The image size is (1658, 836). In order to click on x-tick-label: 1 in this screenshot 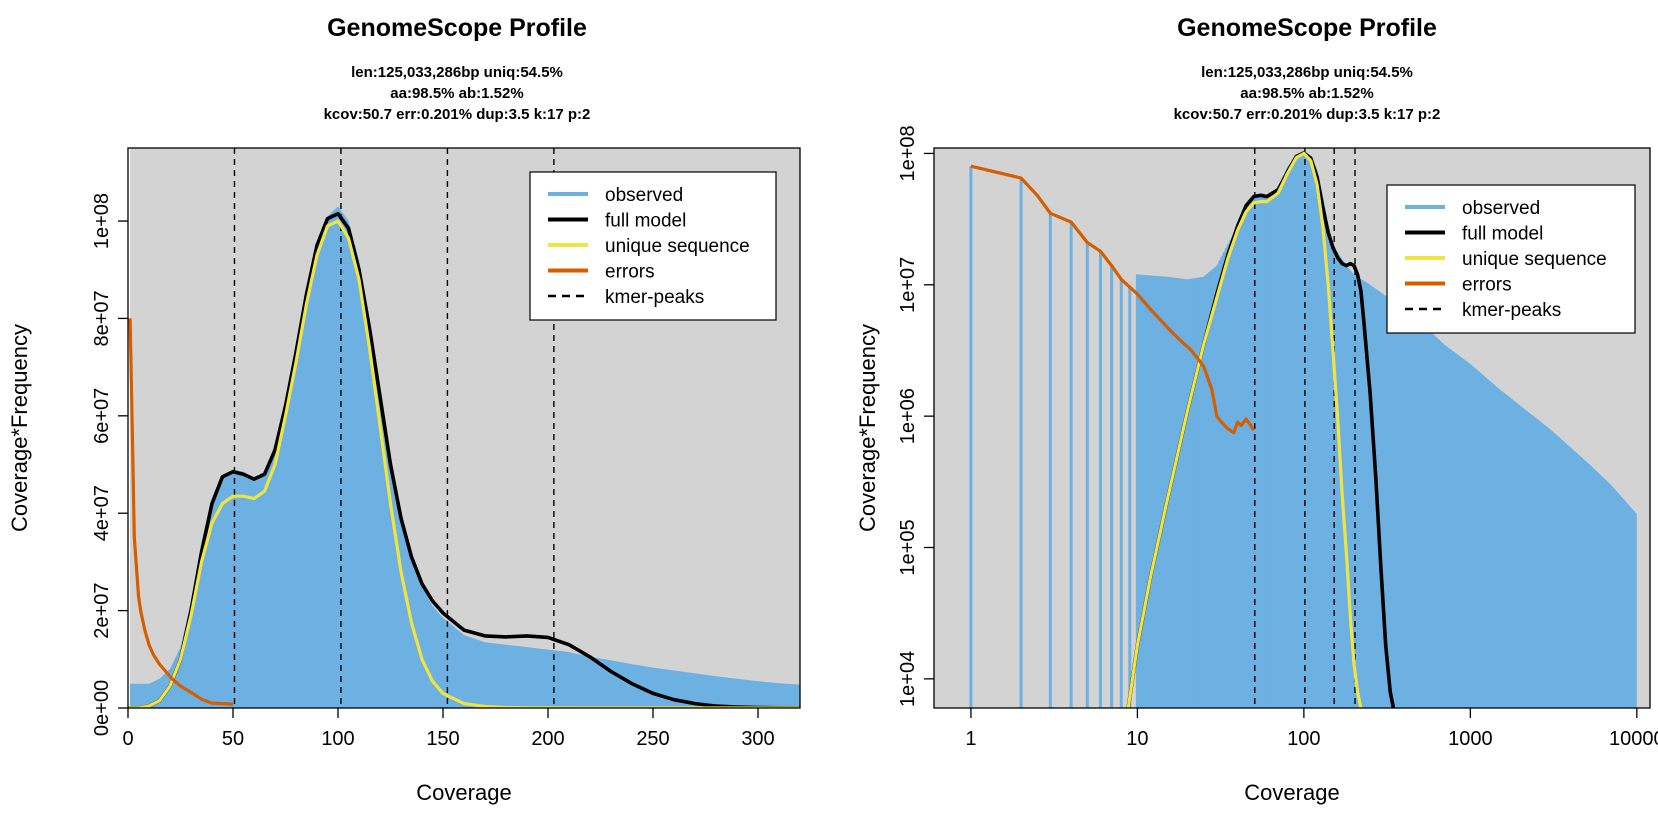, I will do `click(970, 739)`.